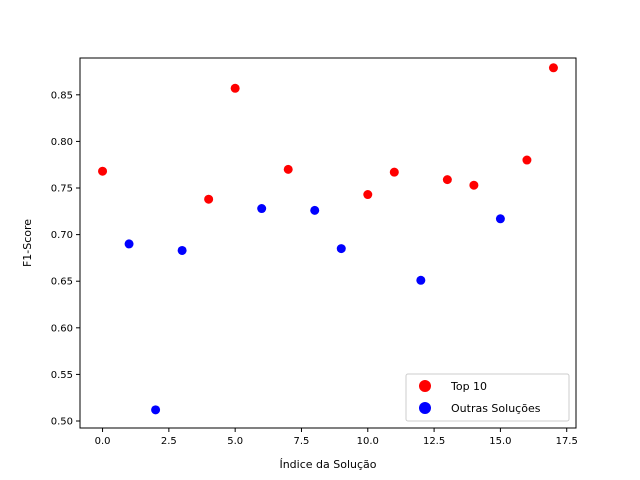 This screenshot has width=640, height=480. Describe the element at coordinates (62, 282) in the screenshot. I see `y-tick-label-3: 0.65` at that location.